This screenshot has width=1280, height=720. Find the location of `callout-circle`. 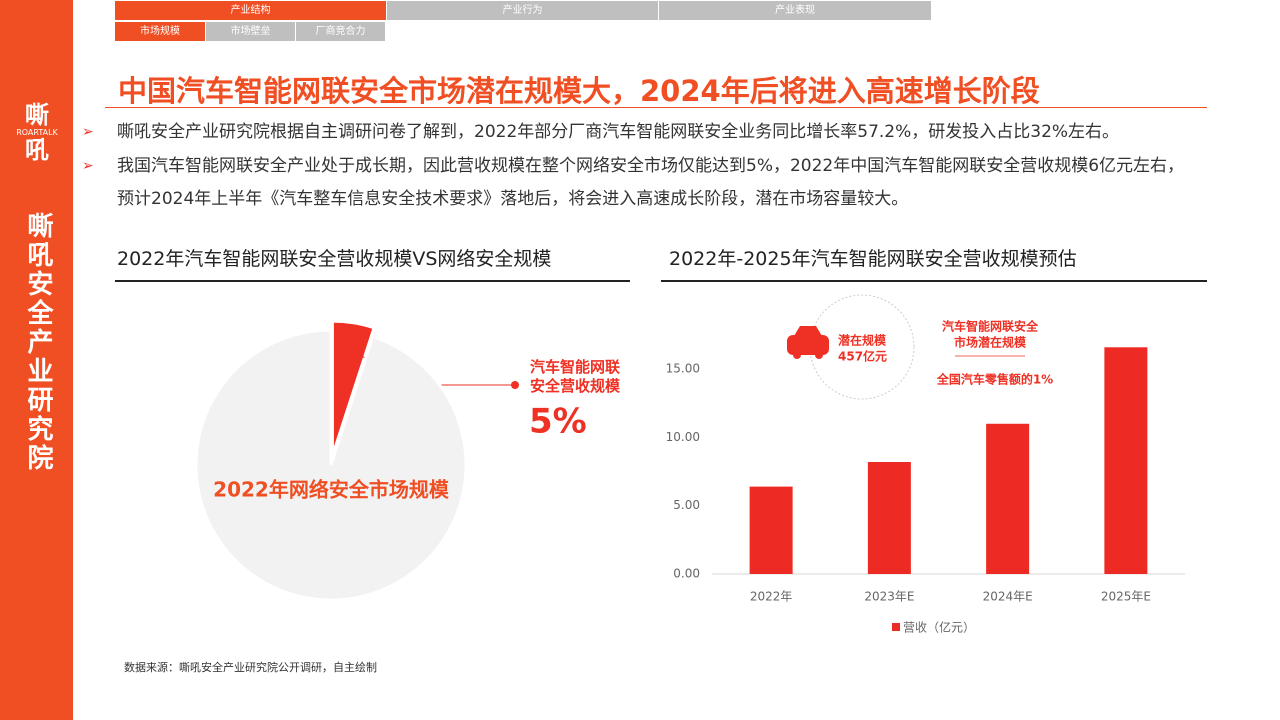

callout-circle is located at coordinates (862, 347).